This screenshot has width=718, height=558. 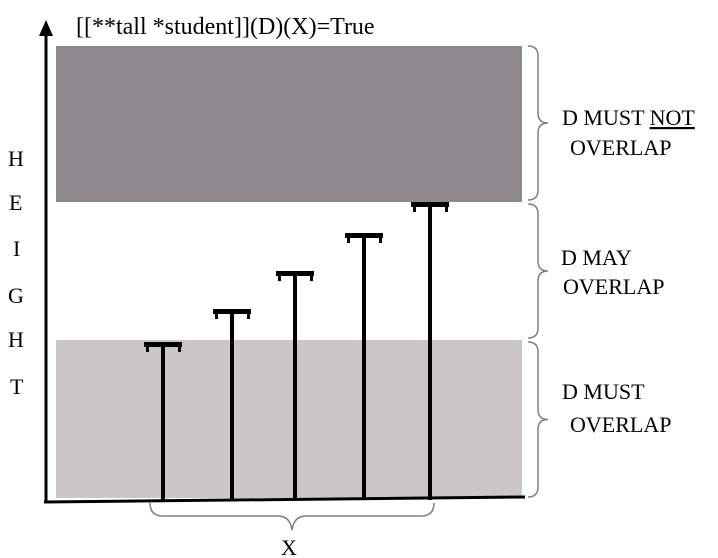 I want to click on y-axis-letter: I, so click(x=16, y=248).